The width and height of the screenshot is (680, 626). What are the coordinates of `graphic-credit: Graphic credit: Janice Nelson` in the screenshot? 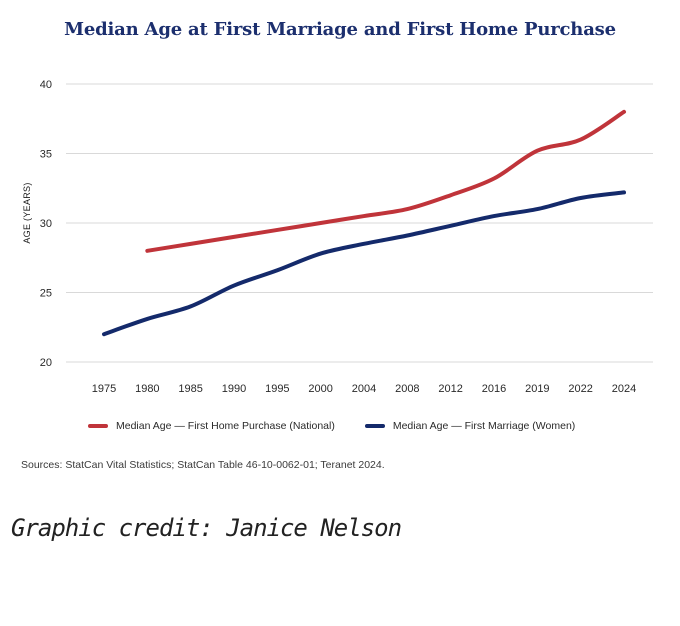 It's located at (206, 528).